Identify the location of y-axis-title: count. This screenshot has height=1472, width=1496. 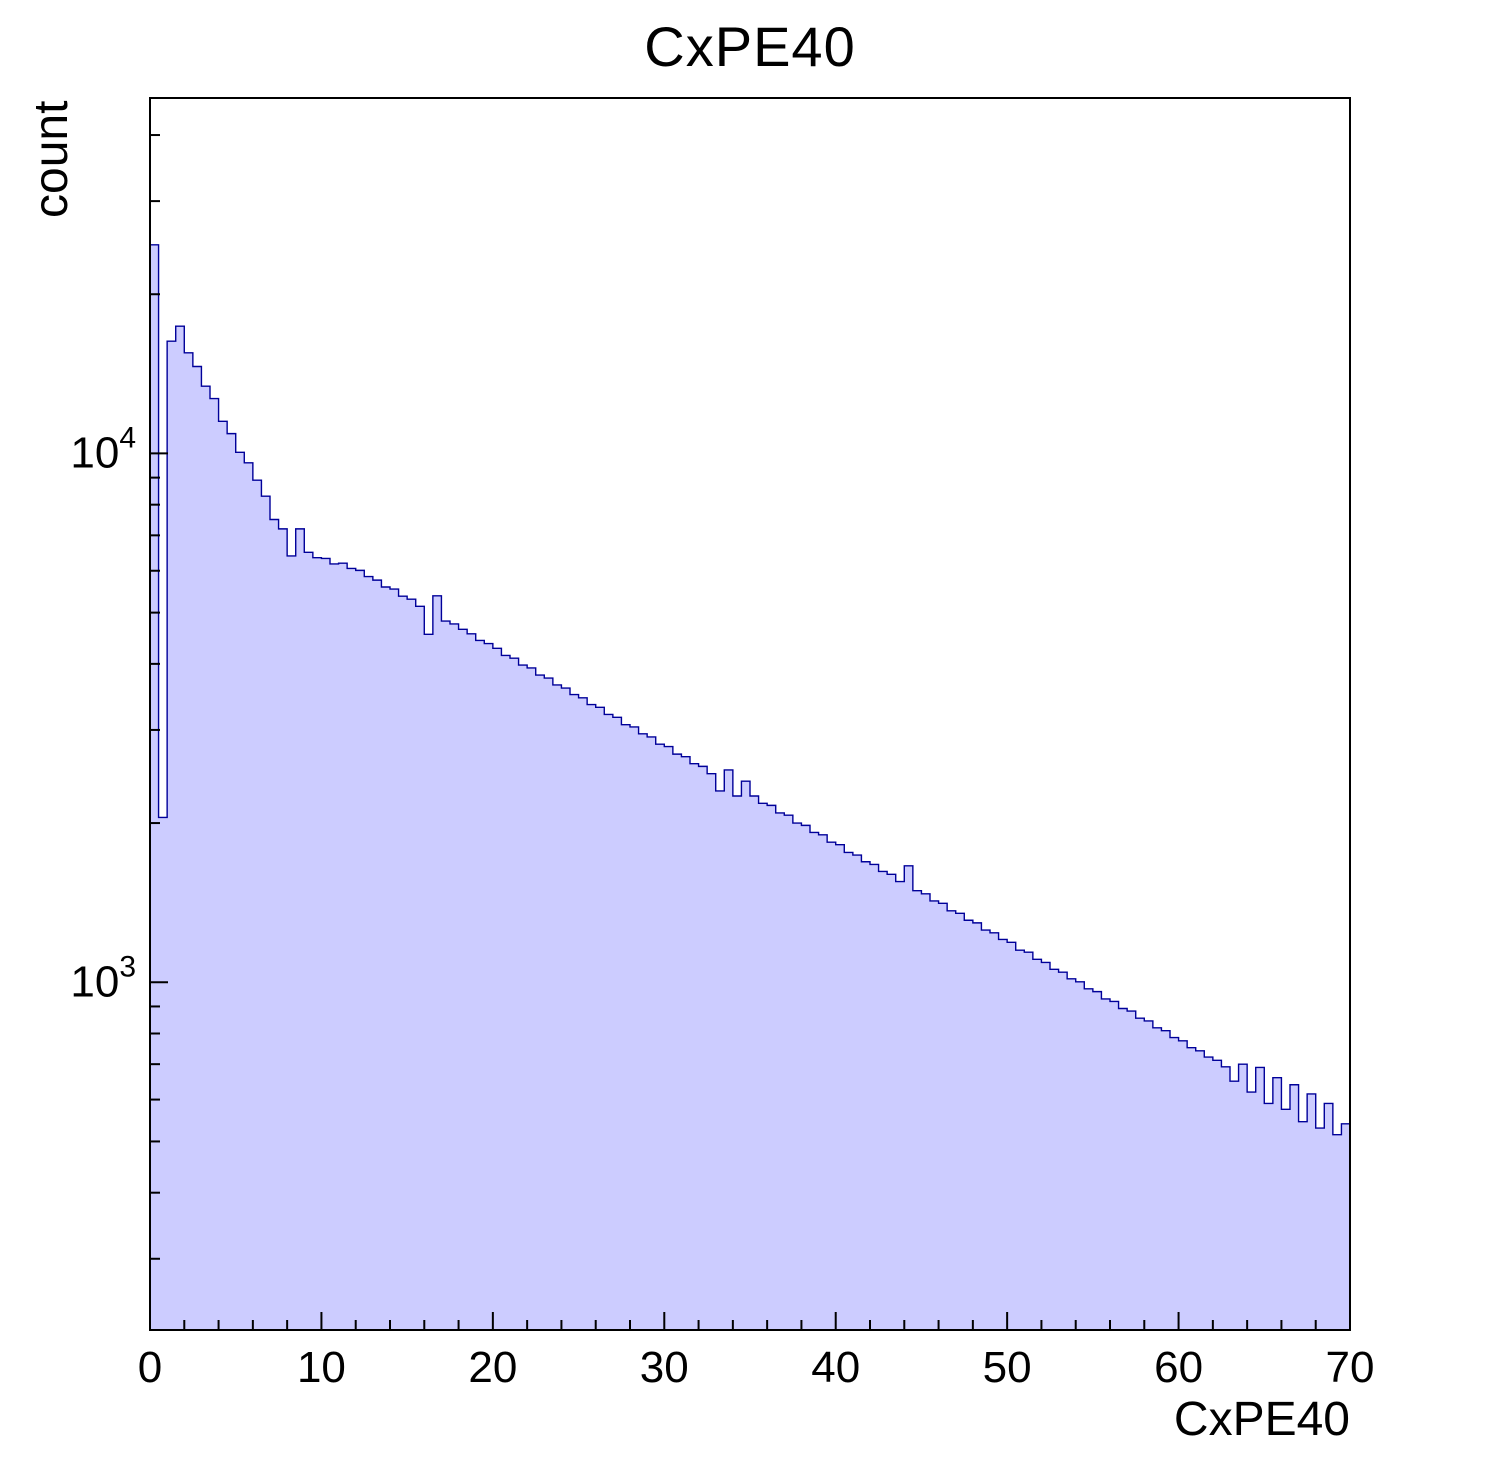
(51, 159).